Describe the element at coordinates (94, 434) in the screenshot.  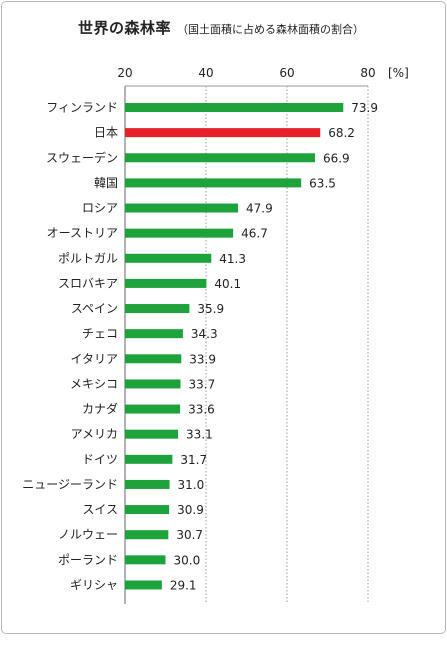
I see `category-label: アメリカ` at that location.